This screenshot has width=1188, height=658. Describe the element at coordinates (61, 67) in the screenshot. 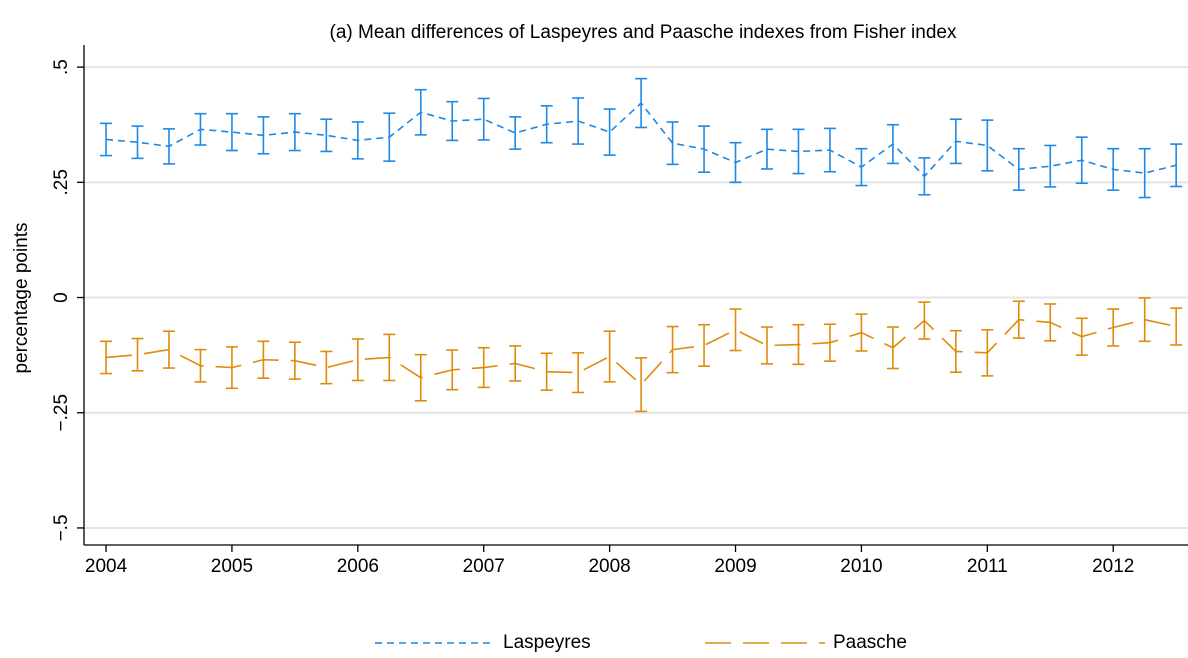

I see `y-tick-label: .5` at that location.